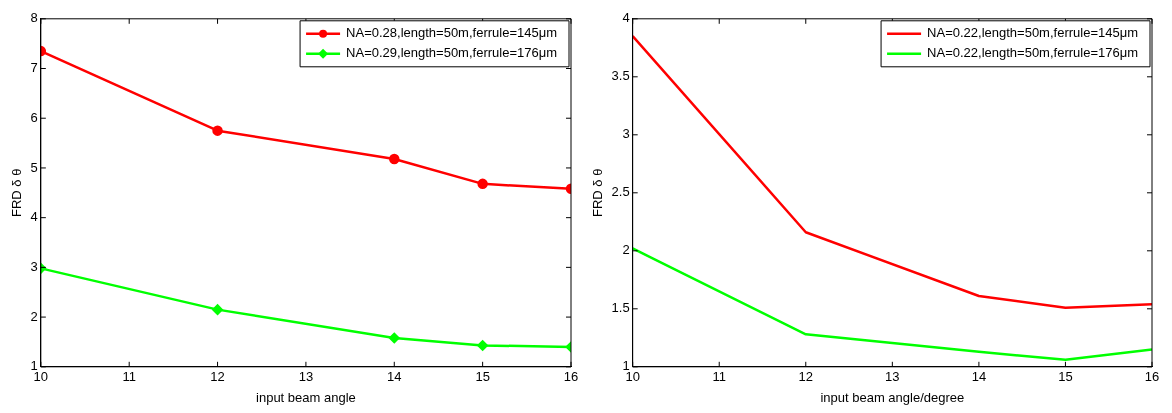 The width and height of the screenshot is (1172, 413). Describe the element at coordinates (452, 33) in the screenshot. I see `legend-label: NA=0.28,length=50m,ferrule=145μm` at that location.